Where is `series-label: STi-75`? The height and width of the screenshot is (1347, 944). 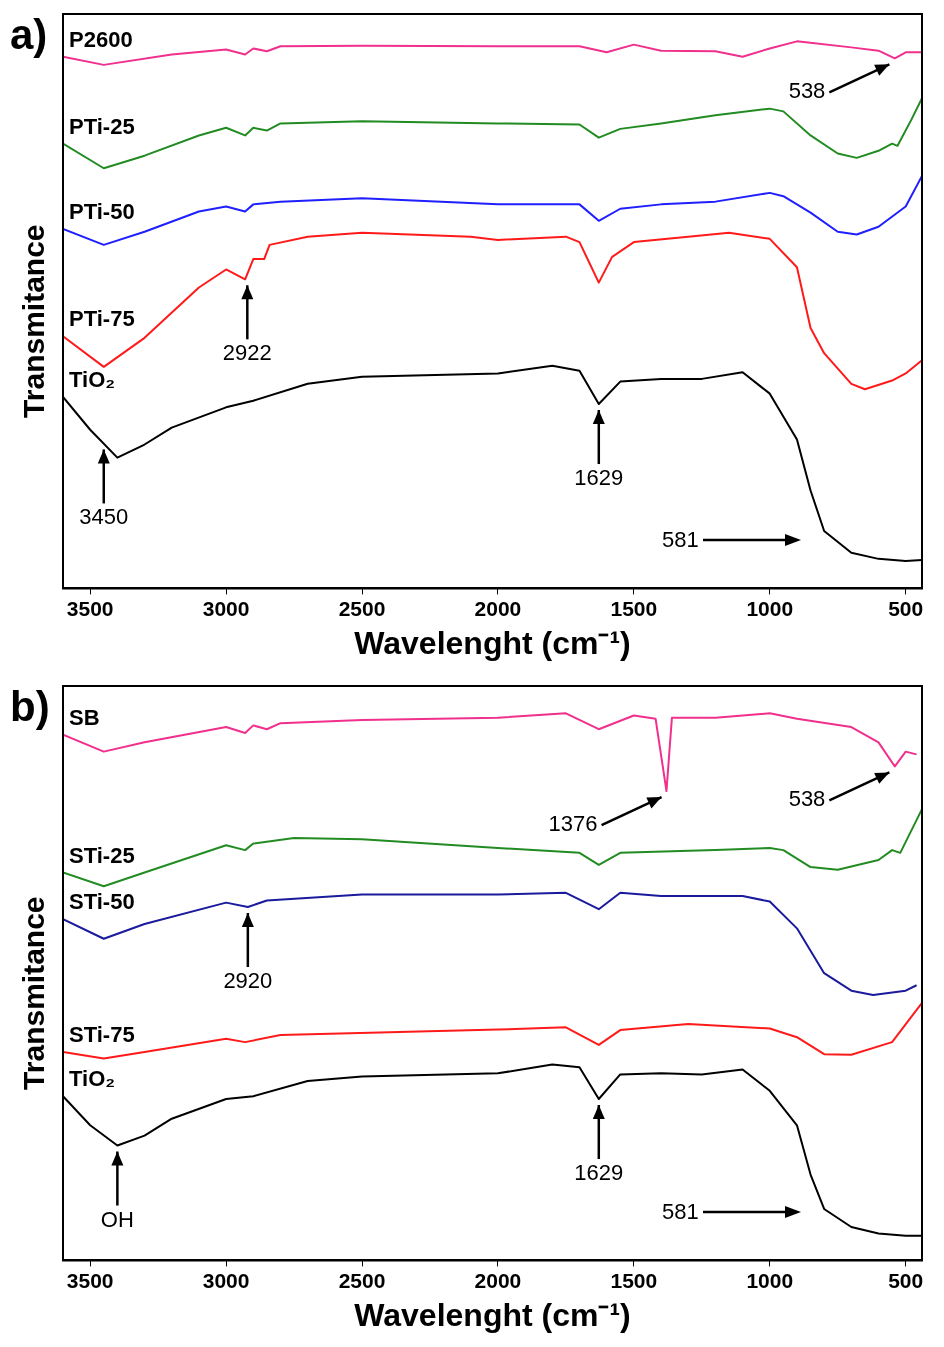 series-label: STi-75 is located at coordinates (102, 1034).